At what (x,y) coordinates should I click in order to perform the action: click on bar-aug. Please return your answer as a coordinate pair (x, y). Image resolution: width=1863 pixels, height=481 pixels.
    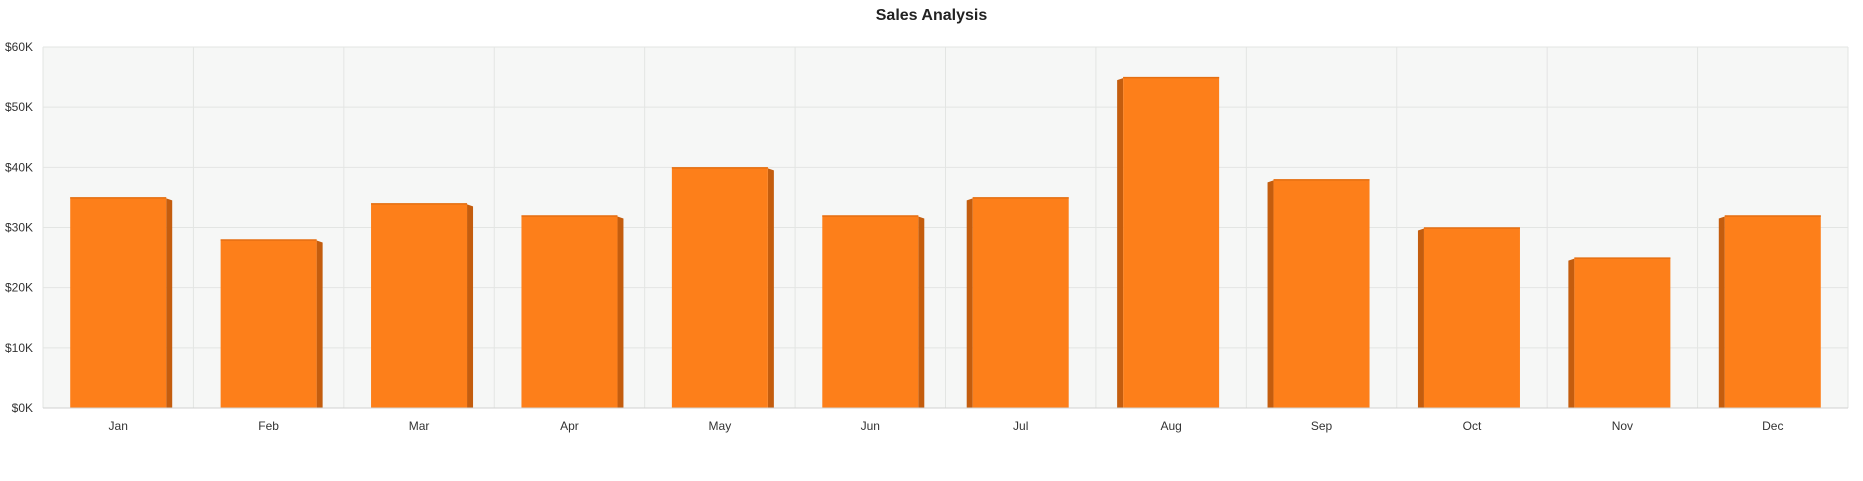
    Looking at the image, I should click on (1168, 242).